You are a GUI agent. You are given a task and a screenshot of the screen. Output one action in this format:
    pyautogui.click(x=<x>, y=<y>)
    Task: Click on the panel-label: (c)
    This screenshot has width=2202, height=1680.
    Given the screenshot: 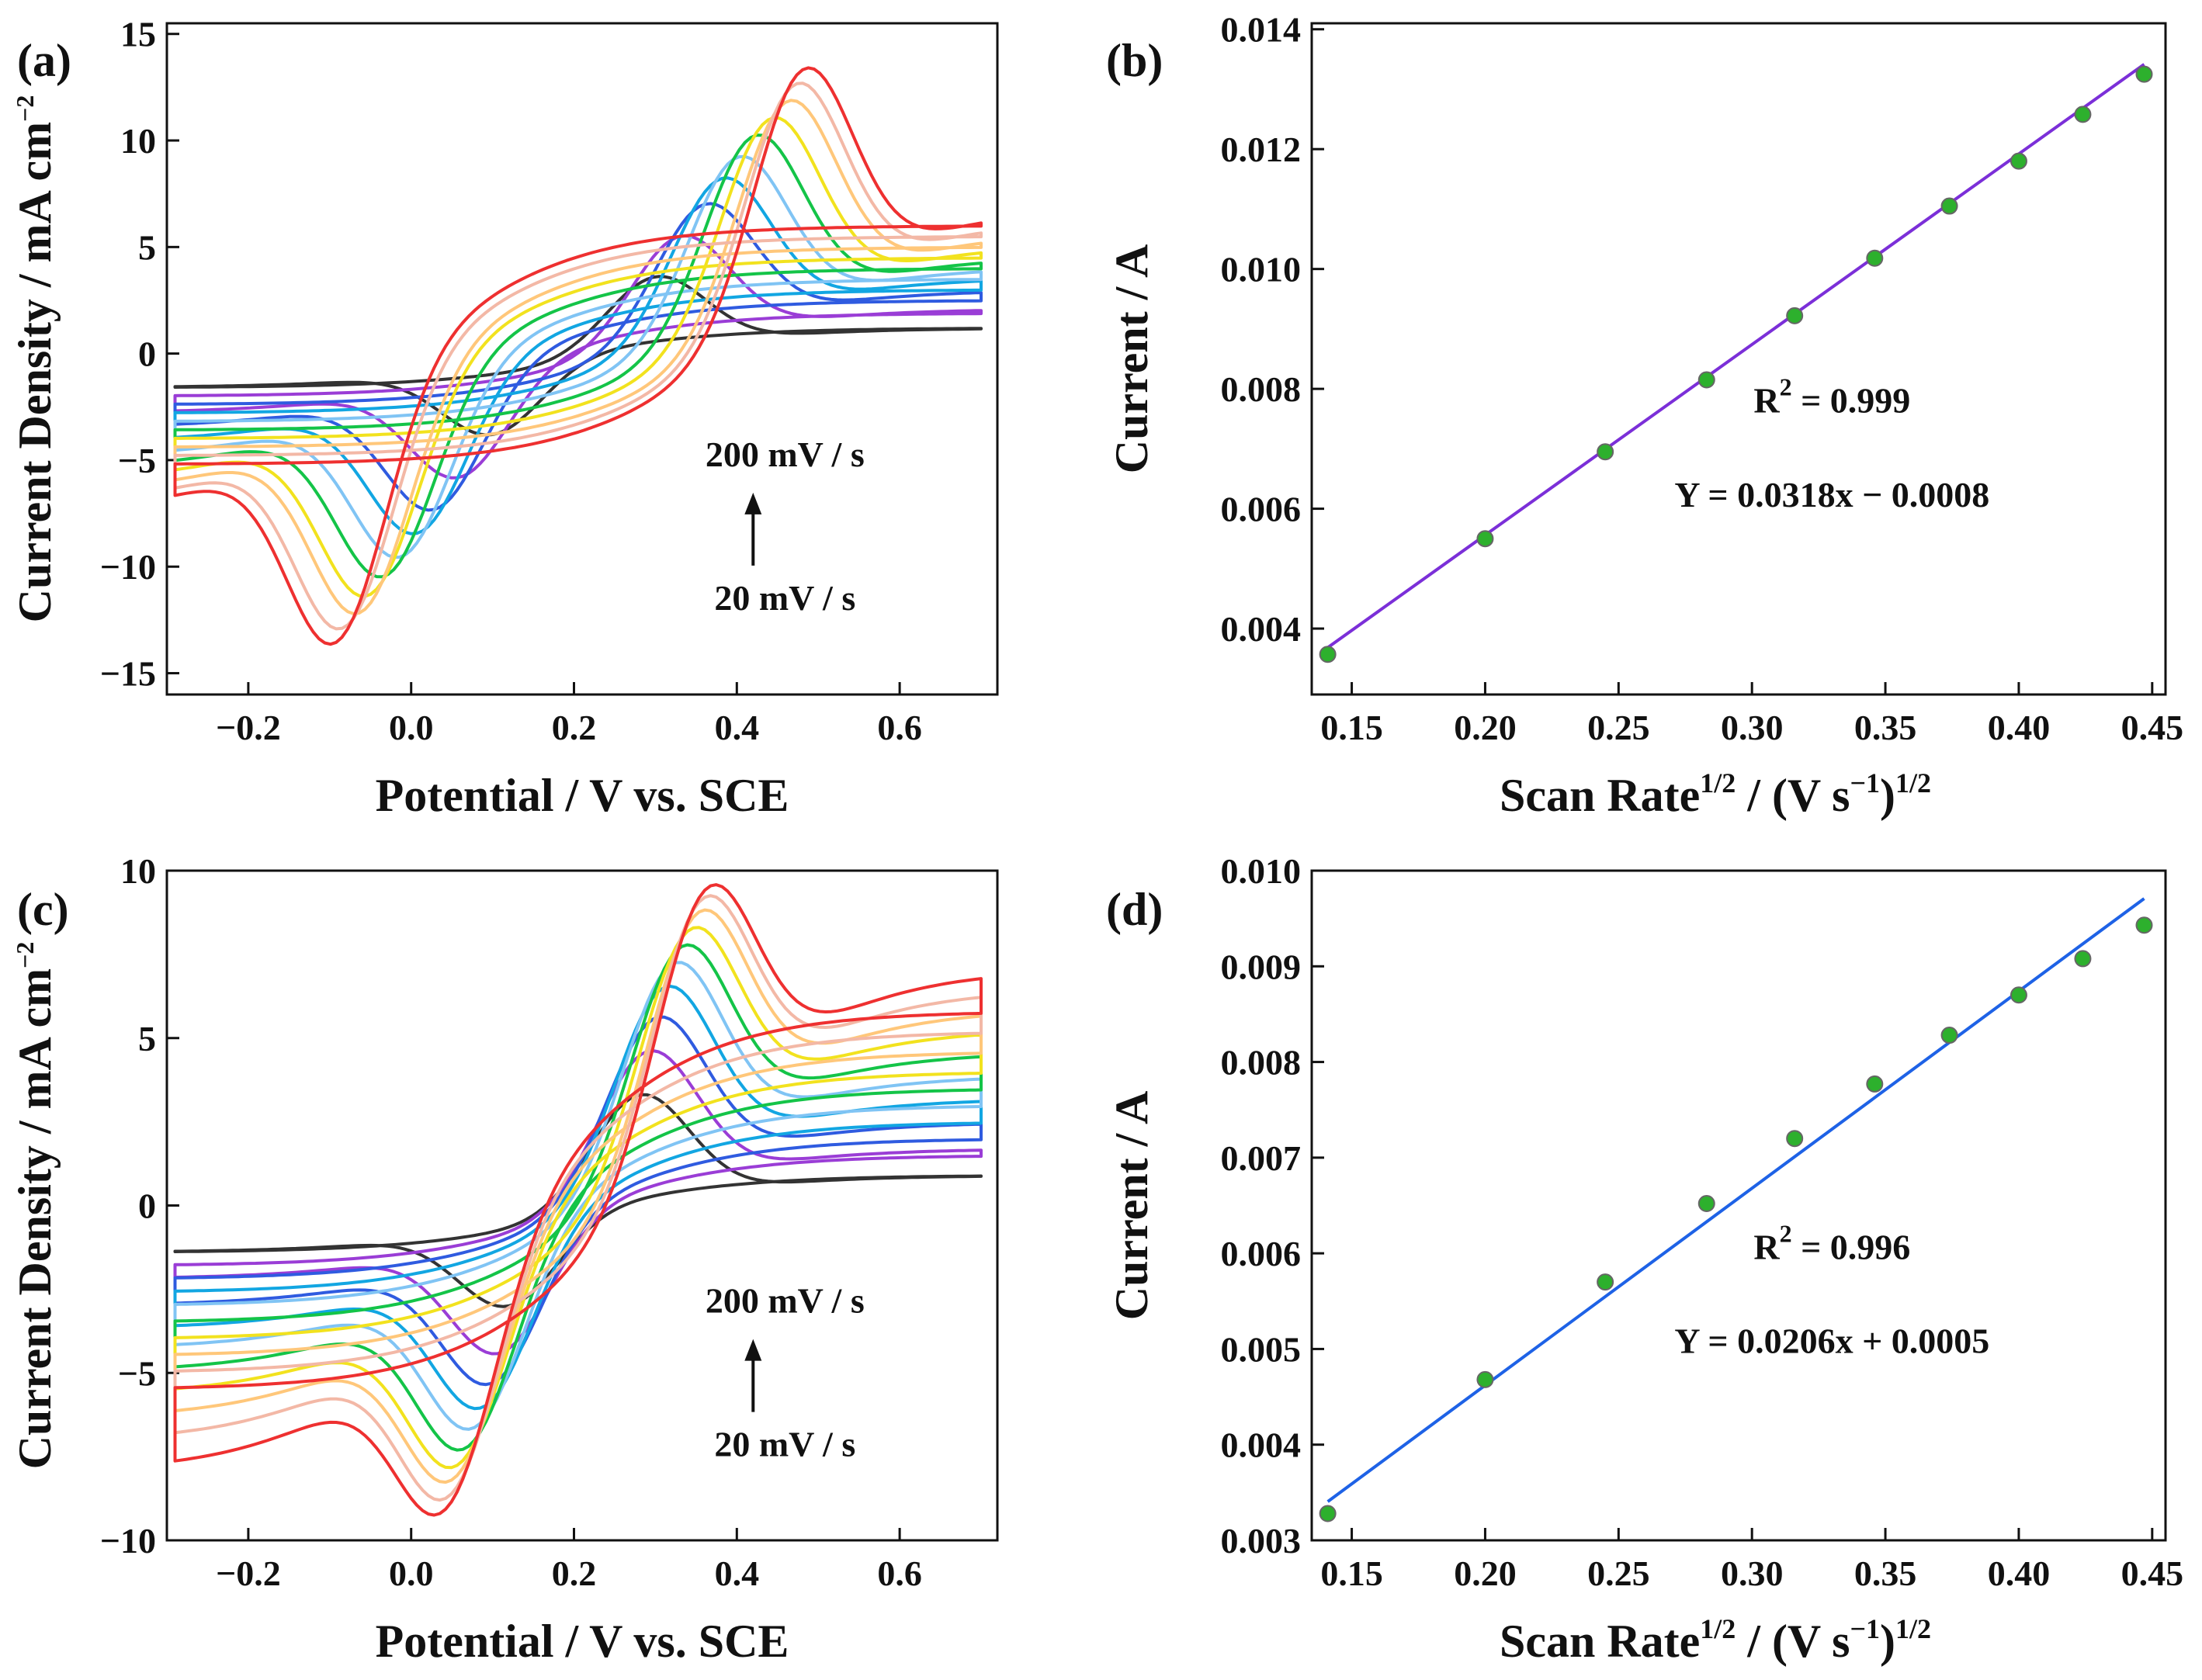 What is the action you would take?
    pyautogui.click(x=43, y=909)
    